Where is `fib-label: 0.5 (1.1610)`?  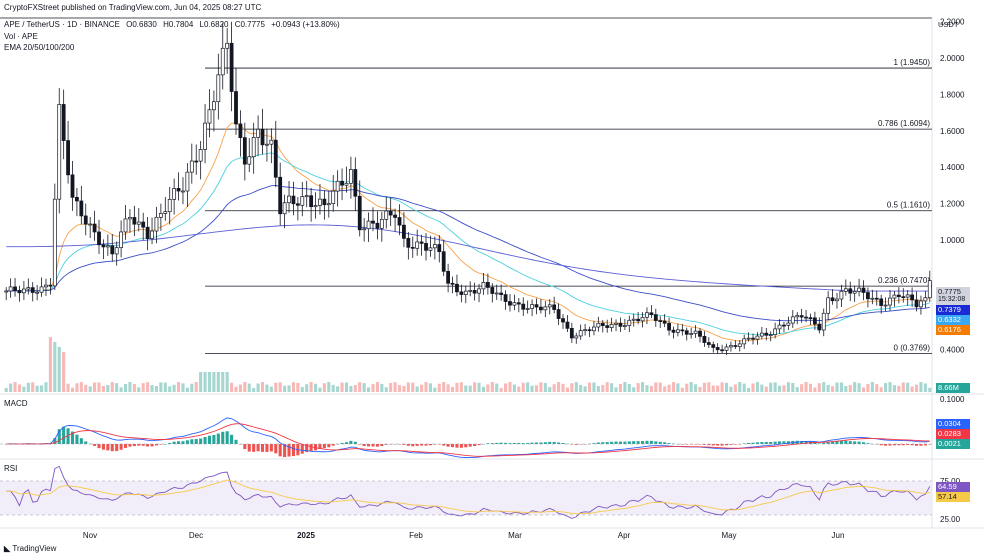
fib-label: 0.5 (1.1610) is located at coordinates (908, 205).